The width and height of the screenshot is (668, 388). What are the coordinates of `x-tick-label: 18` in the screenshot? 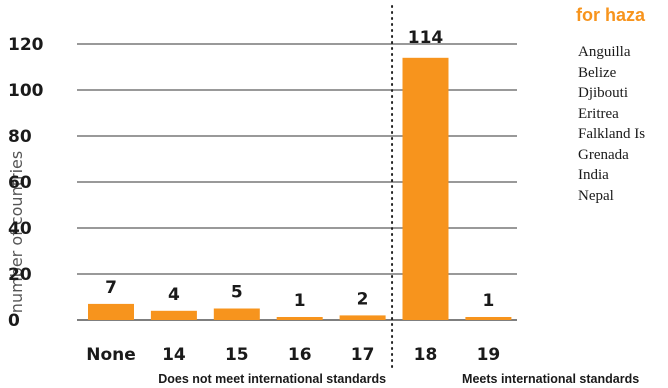 It's located at (426, 355).